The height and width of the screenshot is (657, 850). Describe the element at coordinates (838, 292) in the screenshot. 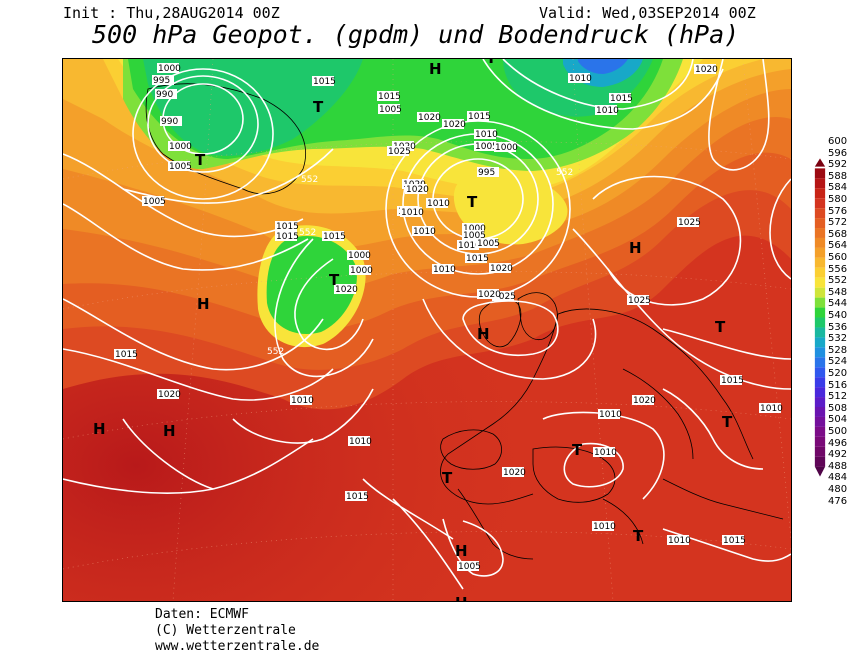

I see `legend-label-548: 548` at that location.